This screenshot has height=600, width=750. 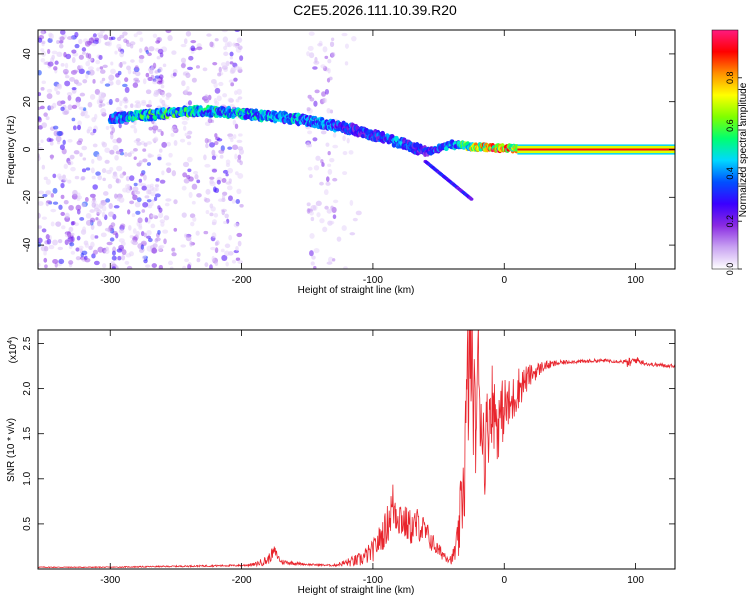 What do you see at coordinates (242, 580) in the screenshot?
I see `x-tick-label: -200` at bounding box center [242, 580].